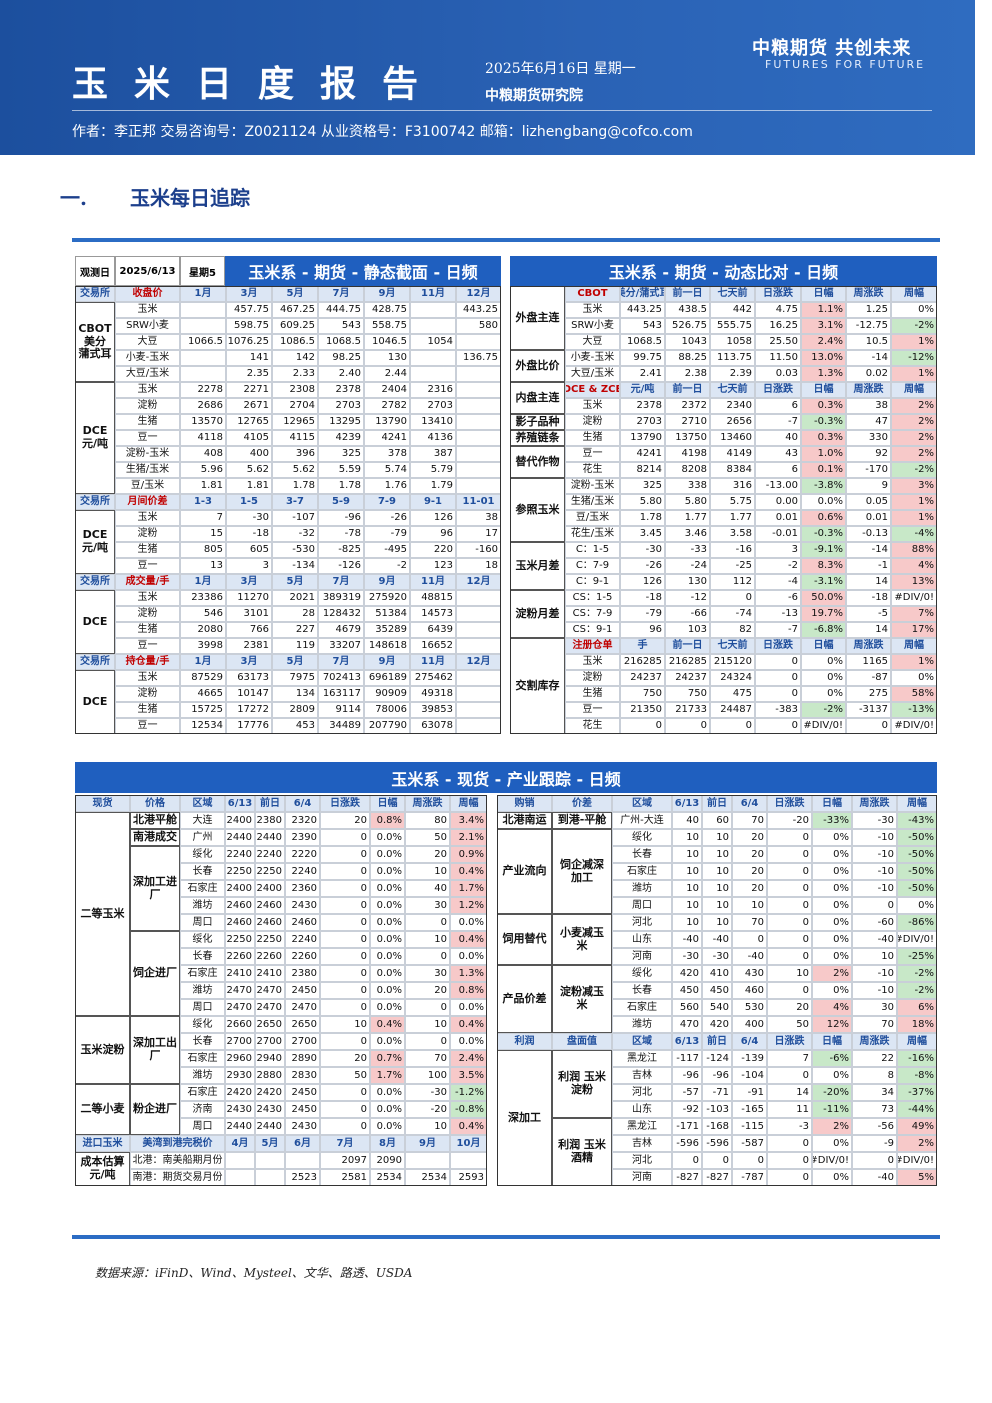 This screenshot has width=992, height=1403. What do you see at coordinates (832, 1092) in the screenshot?
I see `table-cell: -20%` at bounding box center [832, 1092].